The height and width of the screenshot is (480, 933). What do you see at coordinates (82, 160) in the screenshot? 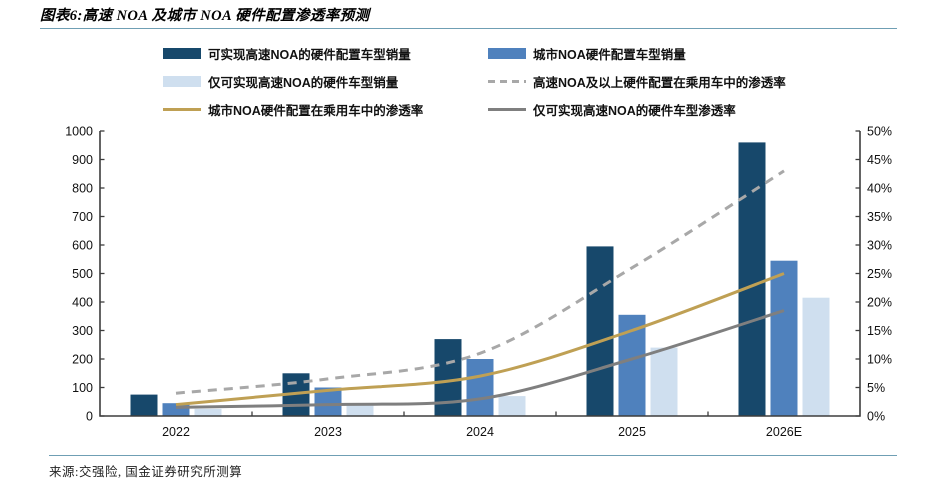
I see `left-axis-label: 900` at bounding box center [82, 160].